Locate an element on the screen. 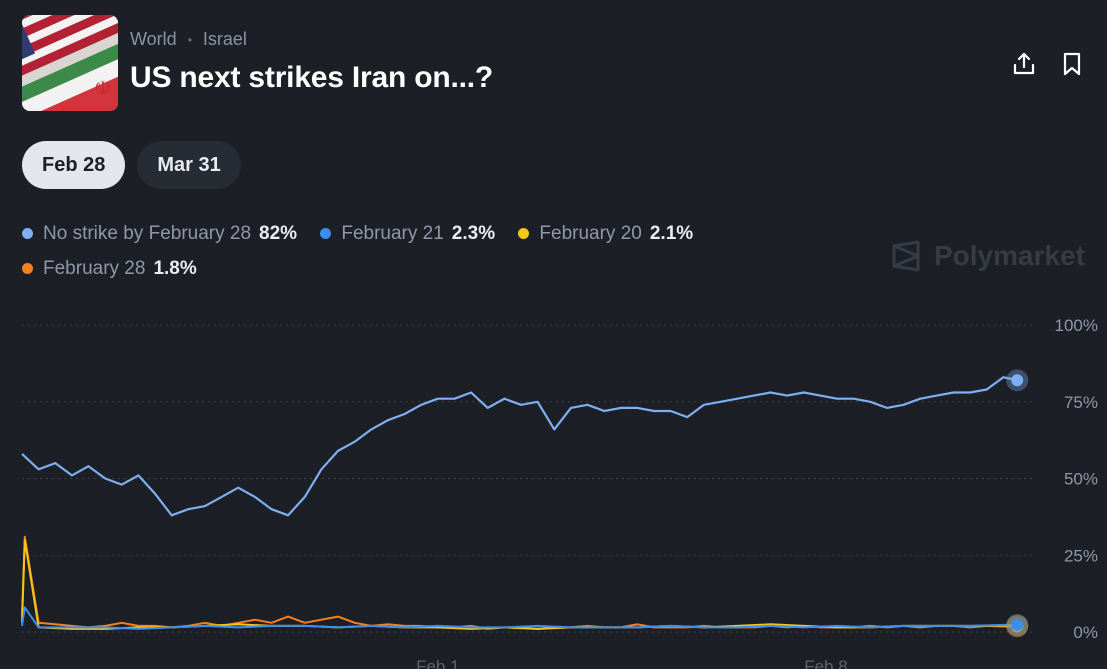 The height and width of the screenshot is (669, 1107). legend-value: 2.3% is located at coordinates (473, 233).